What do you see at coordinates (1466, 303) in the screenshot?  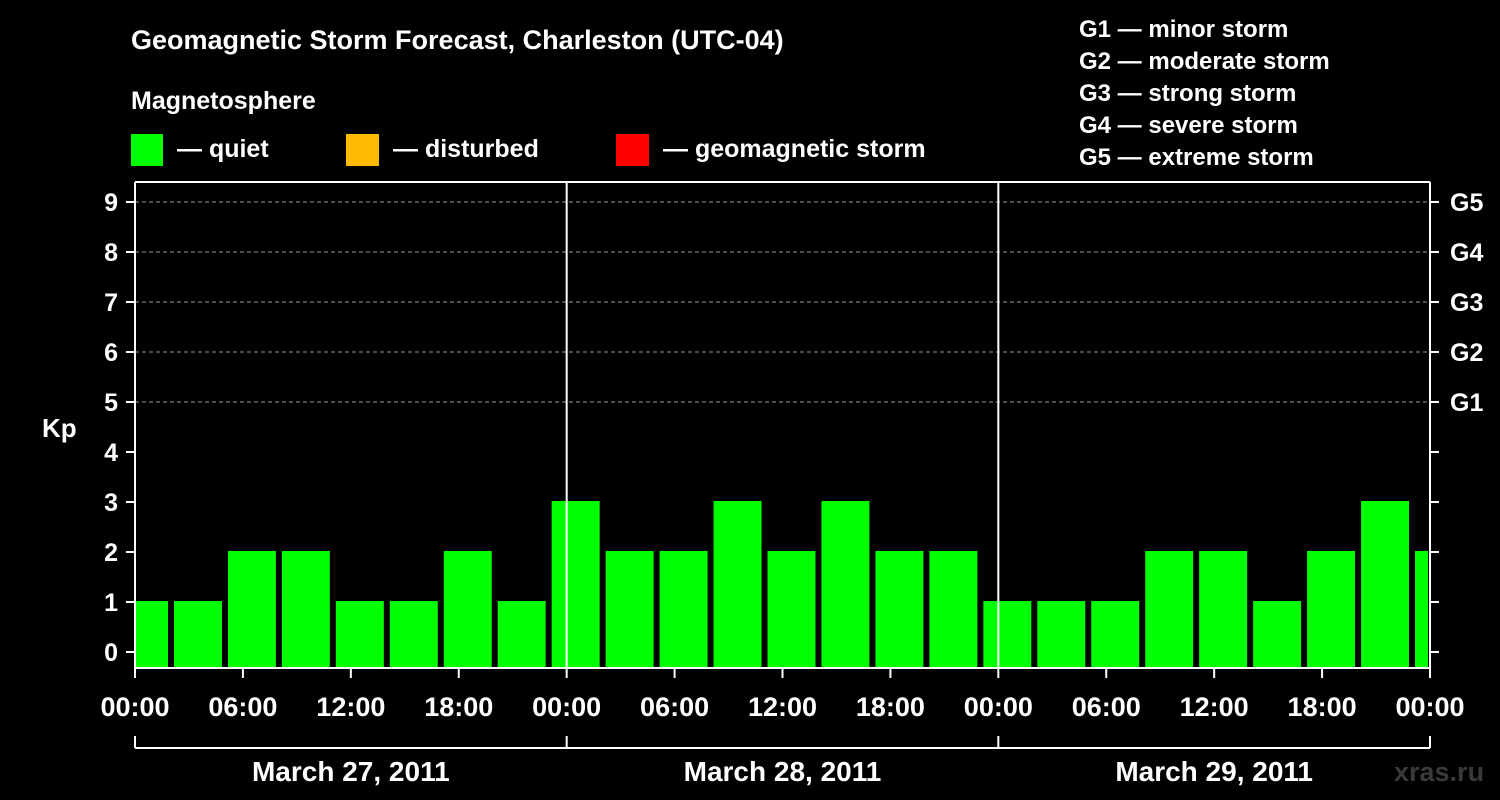 I see `g-scale-label: G3` at bounding box center [1466, 303].